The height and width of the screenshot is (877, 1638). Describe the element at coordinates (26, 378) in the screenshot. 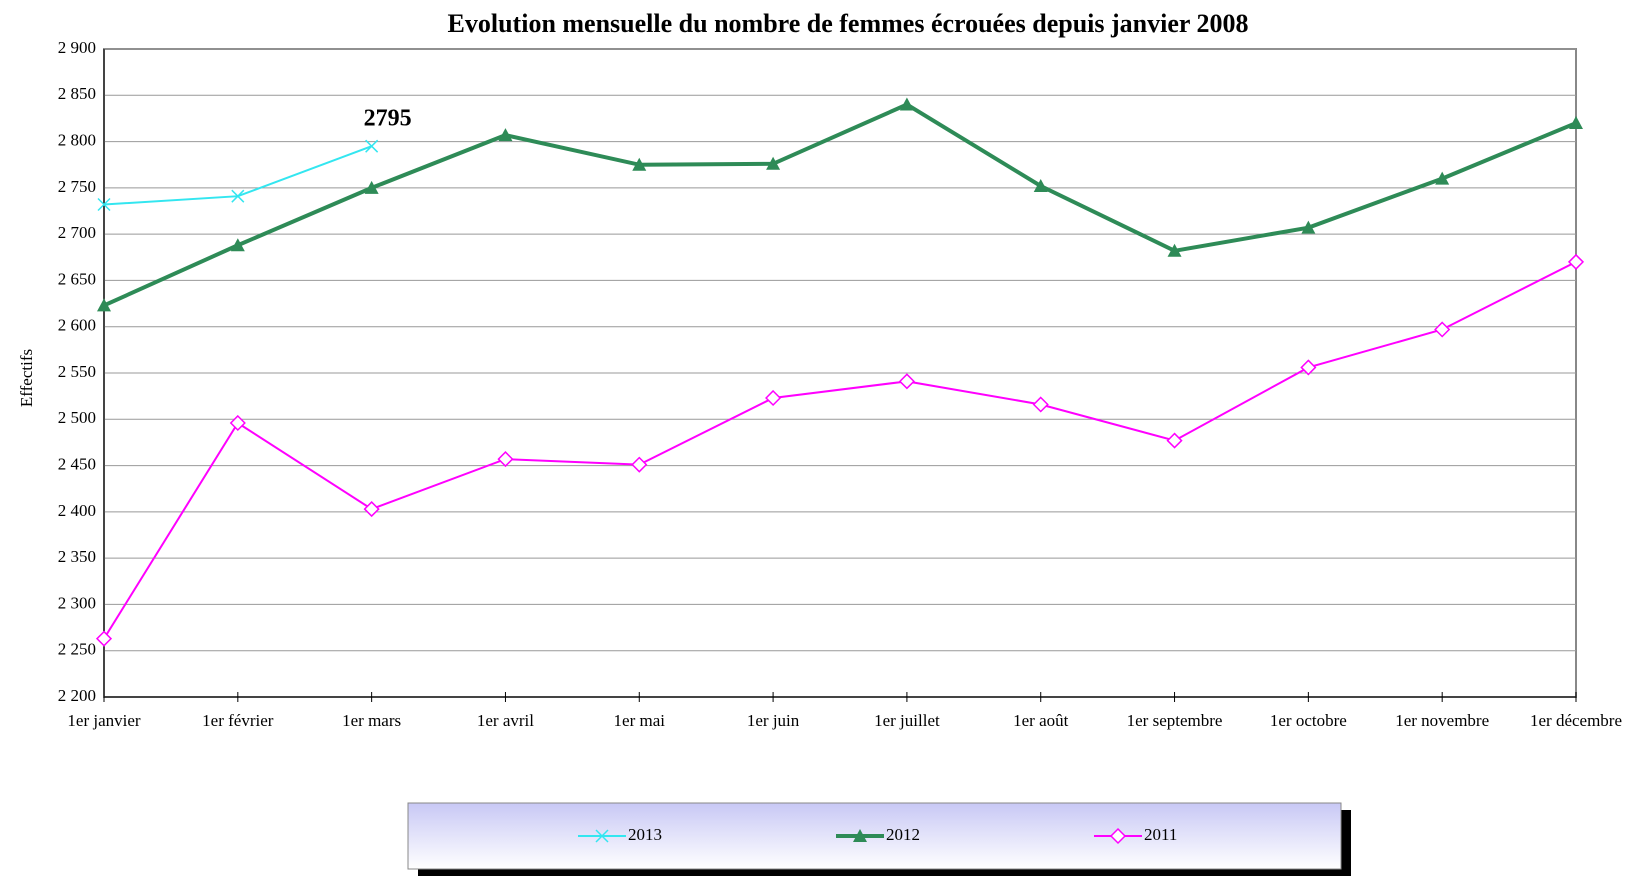

I see `y-axis-label: Effectifs` at that location.